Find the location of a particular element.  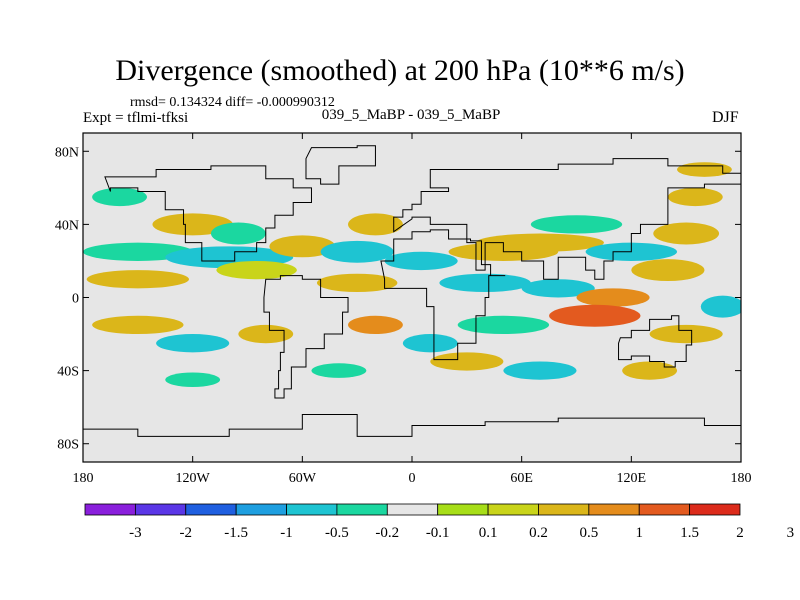

x-tick-label: 0 is located at coordinates (412, 478).